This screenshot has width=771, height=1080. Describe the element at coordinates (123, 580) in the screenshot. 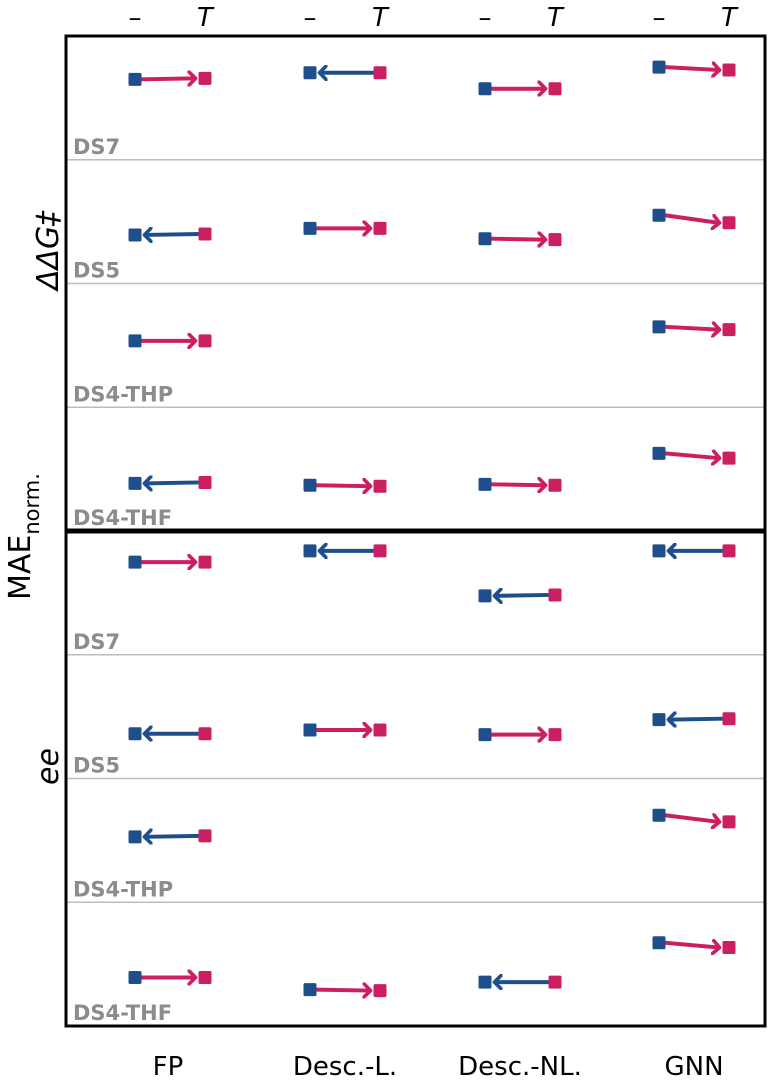

I see `dataset-labels: DS7 DS5 DS4-THP DS4-THF DS7 DS5 DS4-THP DS4-THF` at that location.